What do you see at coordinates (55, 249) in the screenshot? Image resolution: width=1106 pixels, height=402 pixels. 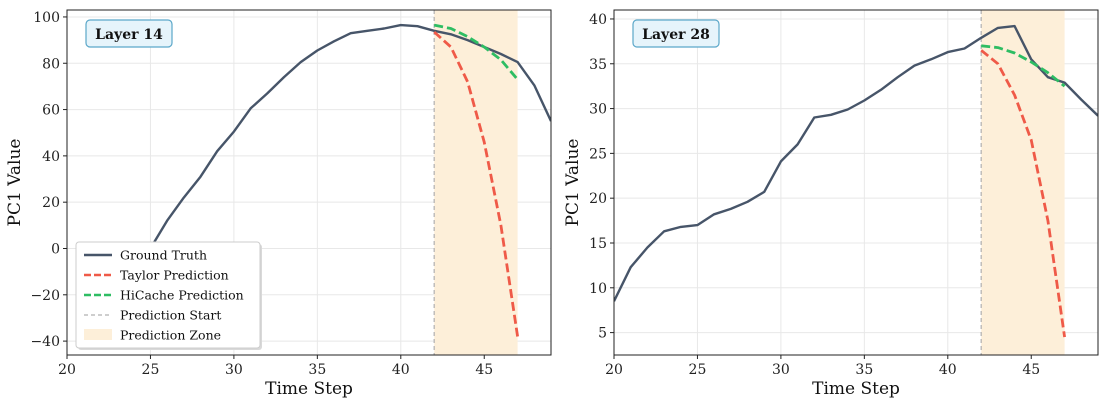 I see `y-tick-label: 0` at bounding box center [55, 249].